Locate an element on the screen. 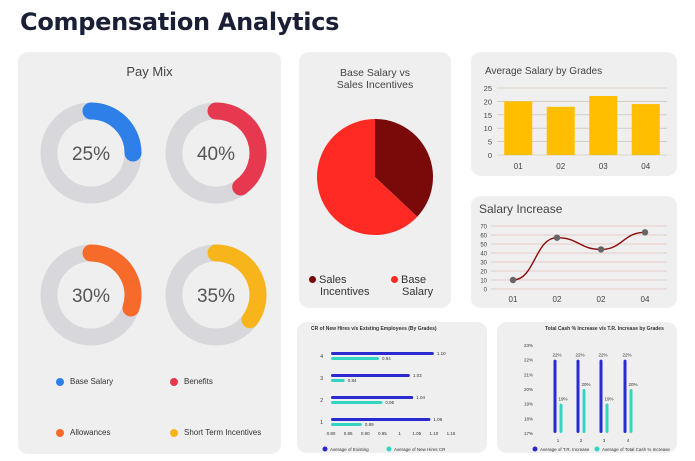  y-tick-label: 40 is located at coordinates (483, 255).